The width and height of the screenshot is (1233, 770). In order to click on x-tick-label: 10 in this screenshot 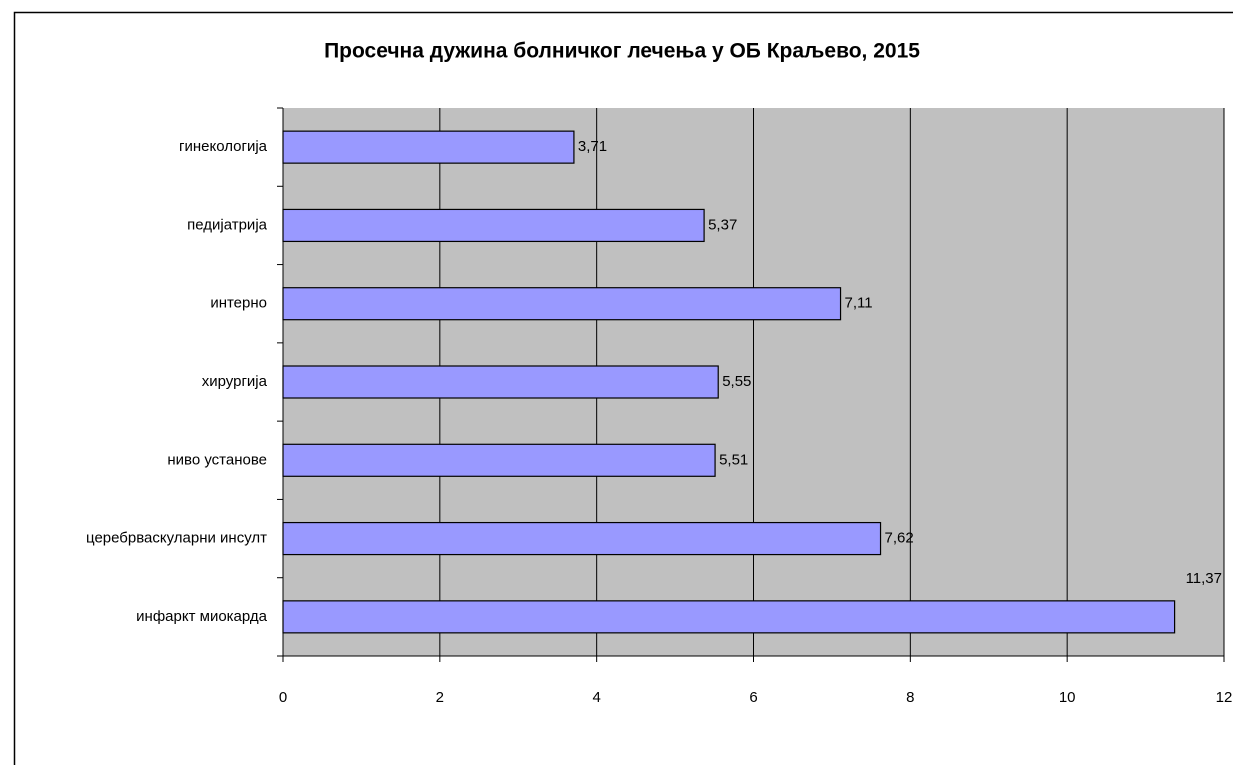, I will do `click(1067, 697)`.